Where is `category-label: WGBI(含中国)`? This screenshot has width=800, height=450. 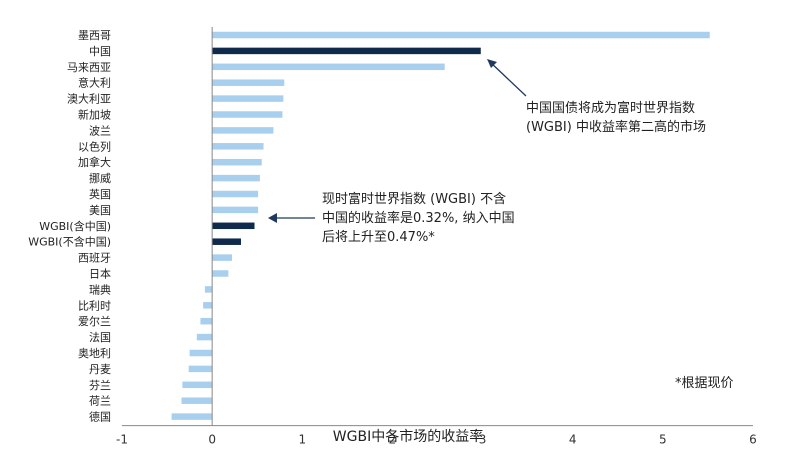 category-label: WGBI(含中国) is located at coordinates (75, 226).